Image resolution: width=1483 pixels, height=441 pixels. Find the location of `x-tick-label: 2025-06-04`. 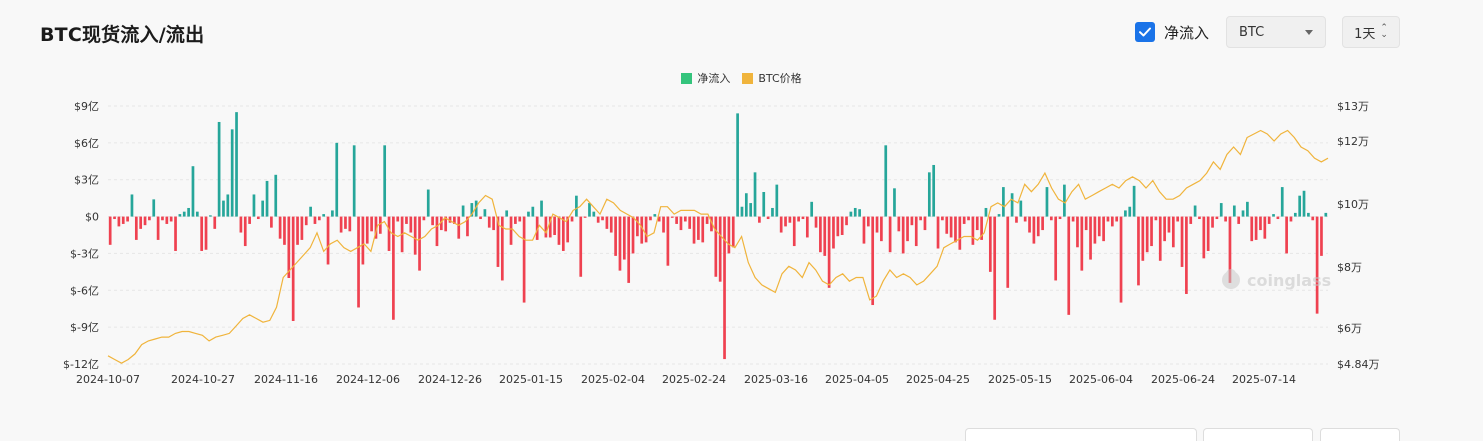

x-tick-label: 2025-06-04 is located at coordinates (1101, 379).